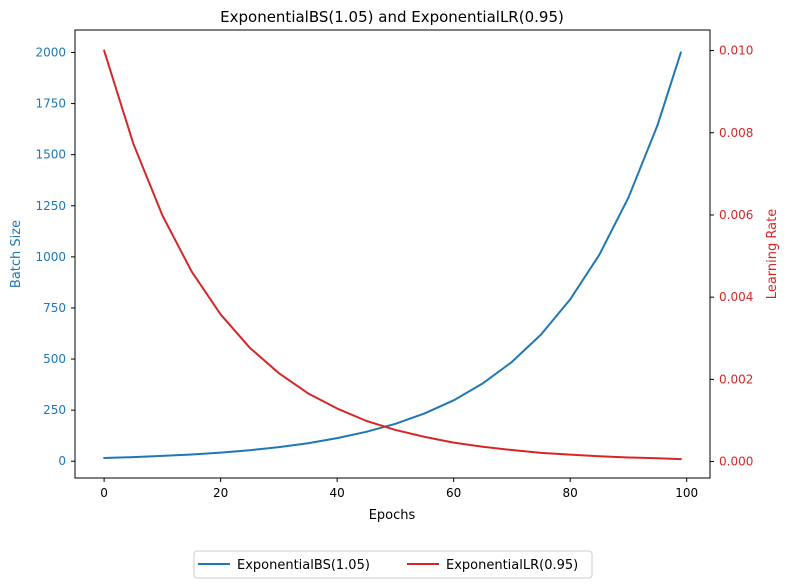 Image resolution: width=790 pixels, height=587 pixels. I want to click on x-axis-label: Epochs, so click(392, 515).